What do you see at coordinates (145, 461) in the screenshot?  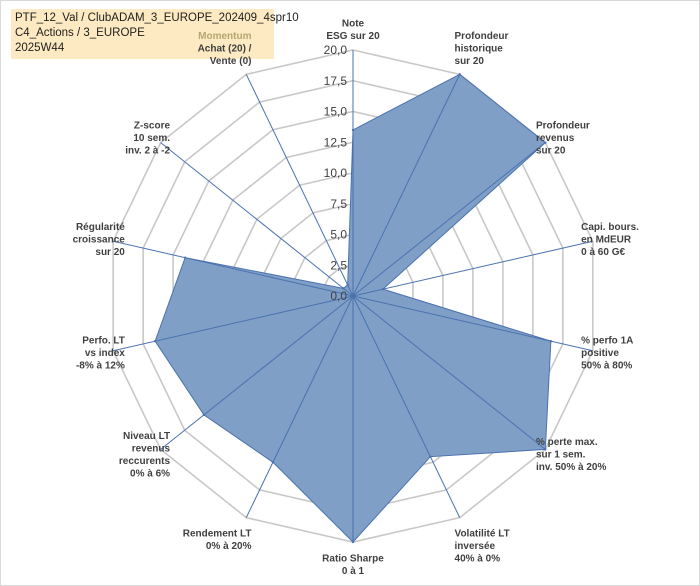 I see `axis-label-9-line-2: reccurents` at bounding box center [145, 461].